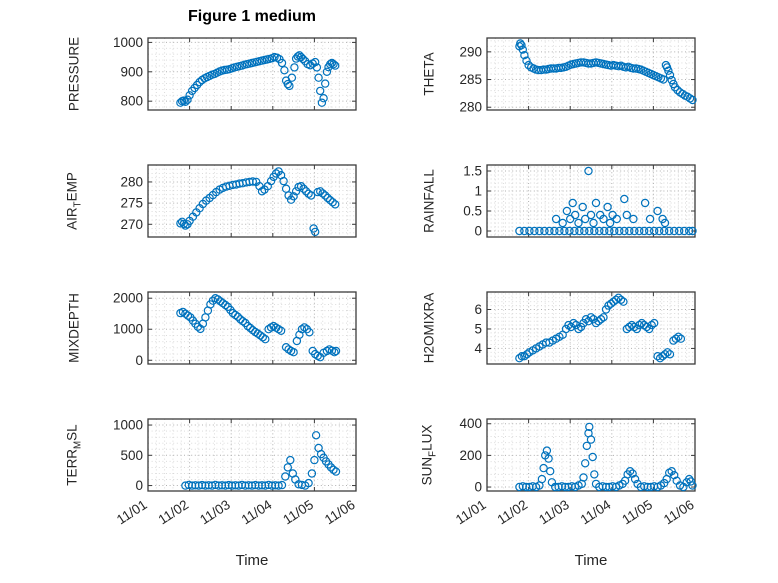 This screenshot has width=778, height=583. Describe the element at coordinates (128, 298) in the screenshot. I see `y-tick-label: 2000` at that location.